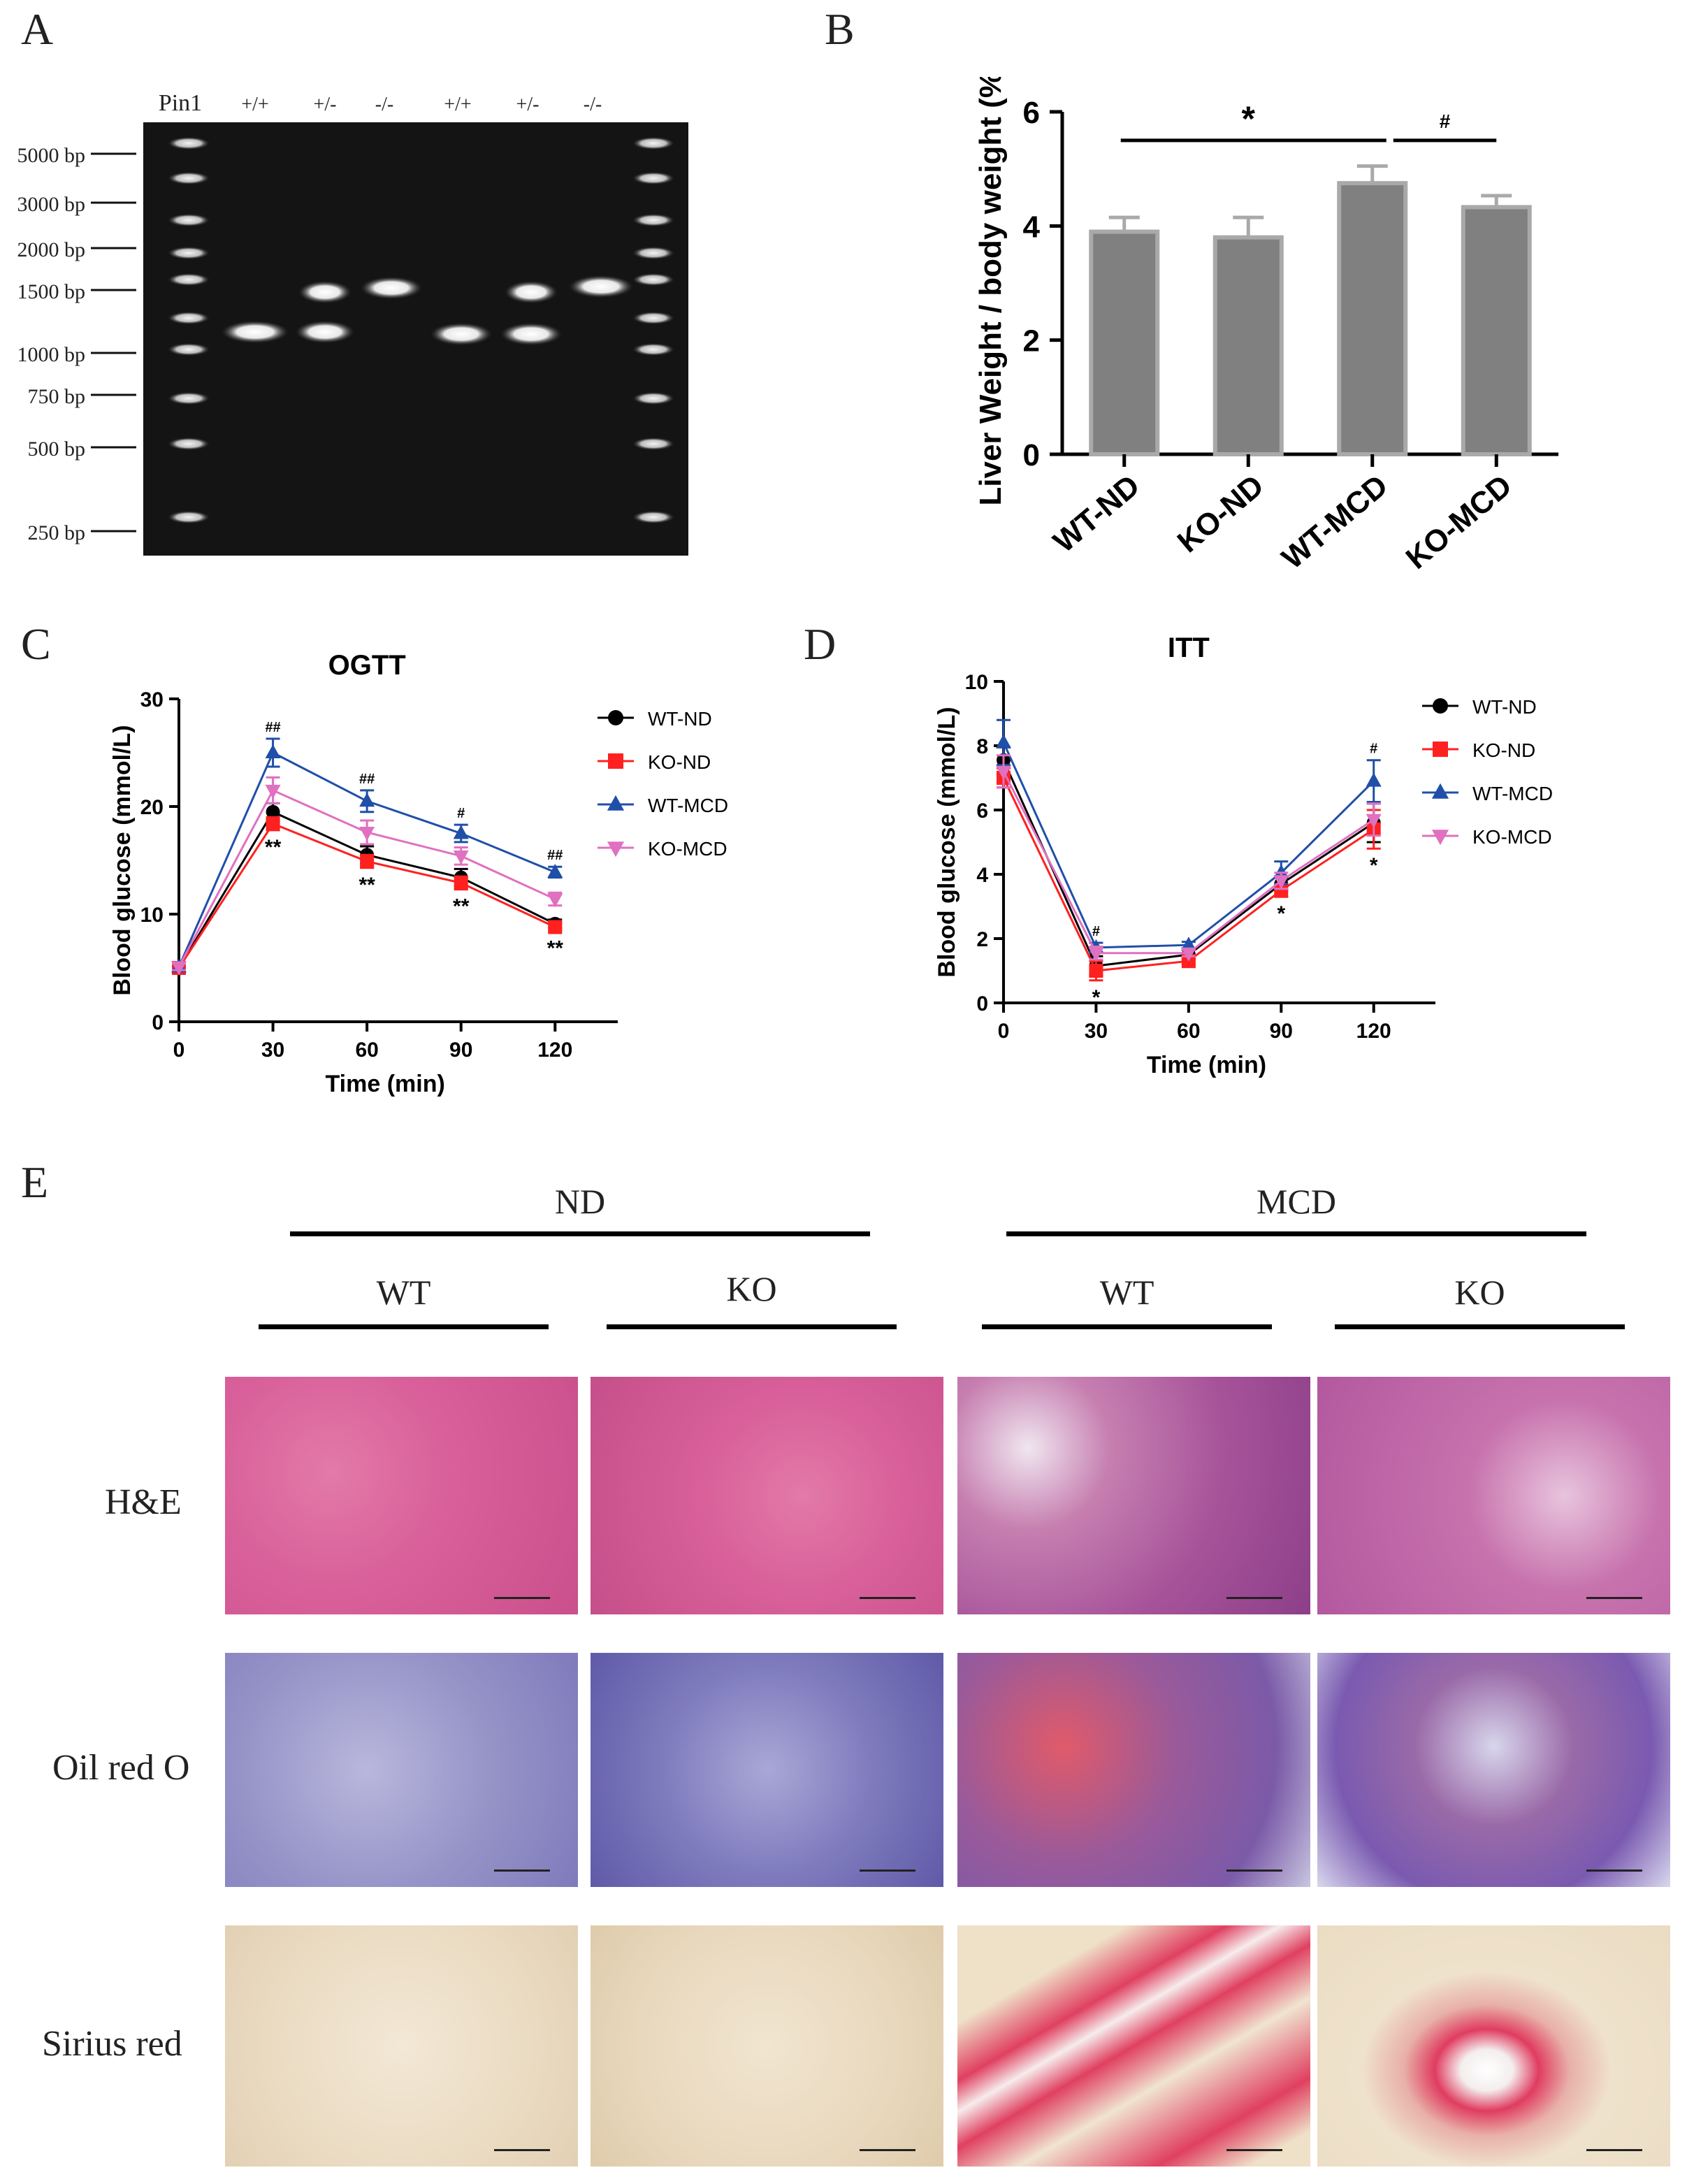 Image resolution: width=1687 pixels, height=2184 pixels. What do you see at coordinates (121, 1768) in the screenshot?
I see `stain-label-oil-red-o: Oil red O` at bounding box center [121, 1768].